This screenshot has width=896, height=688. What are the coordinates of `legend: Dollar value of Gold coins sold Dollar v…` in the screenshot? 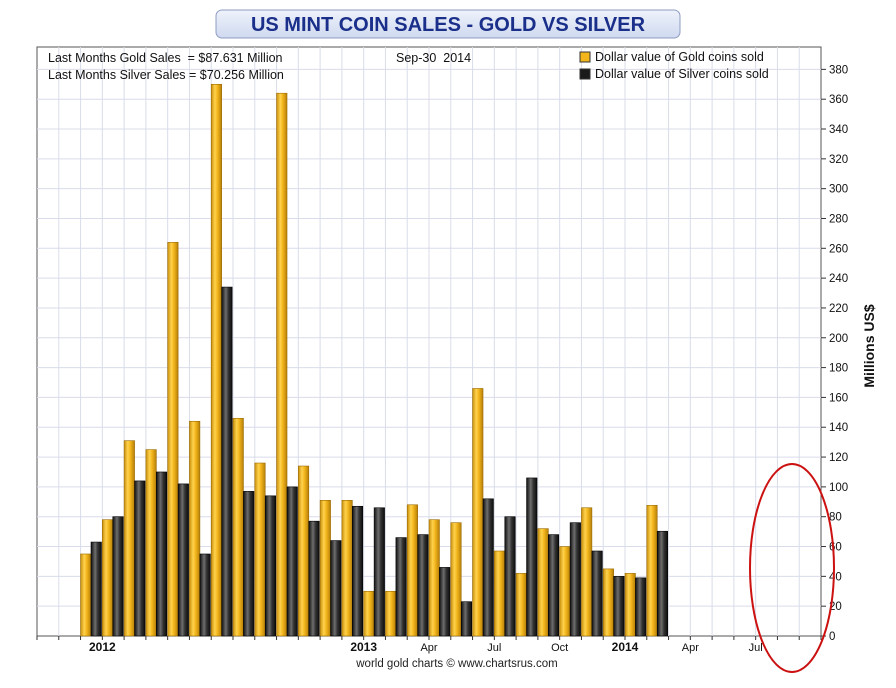 It's located at (674, 65).